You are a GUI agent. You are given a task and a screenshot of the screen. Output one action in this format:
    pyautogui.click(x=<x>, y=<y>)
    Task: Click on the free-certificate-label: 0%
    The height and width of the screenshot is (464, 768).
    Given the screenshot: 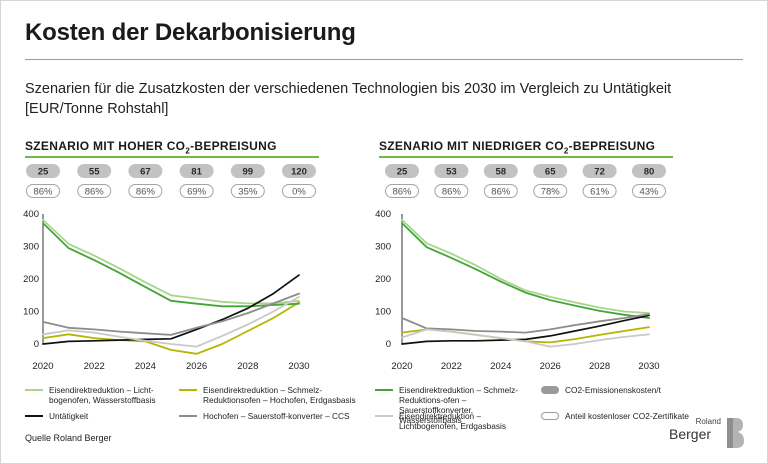 What is the action you would take?
    pyautogui.click(x=299, y=192)
    